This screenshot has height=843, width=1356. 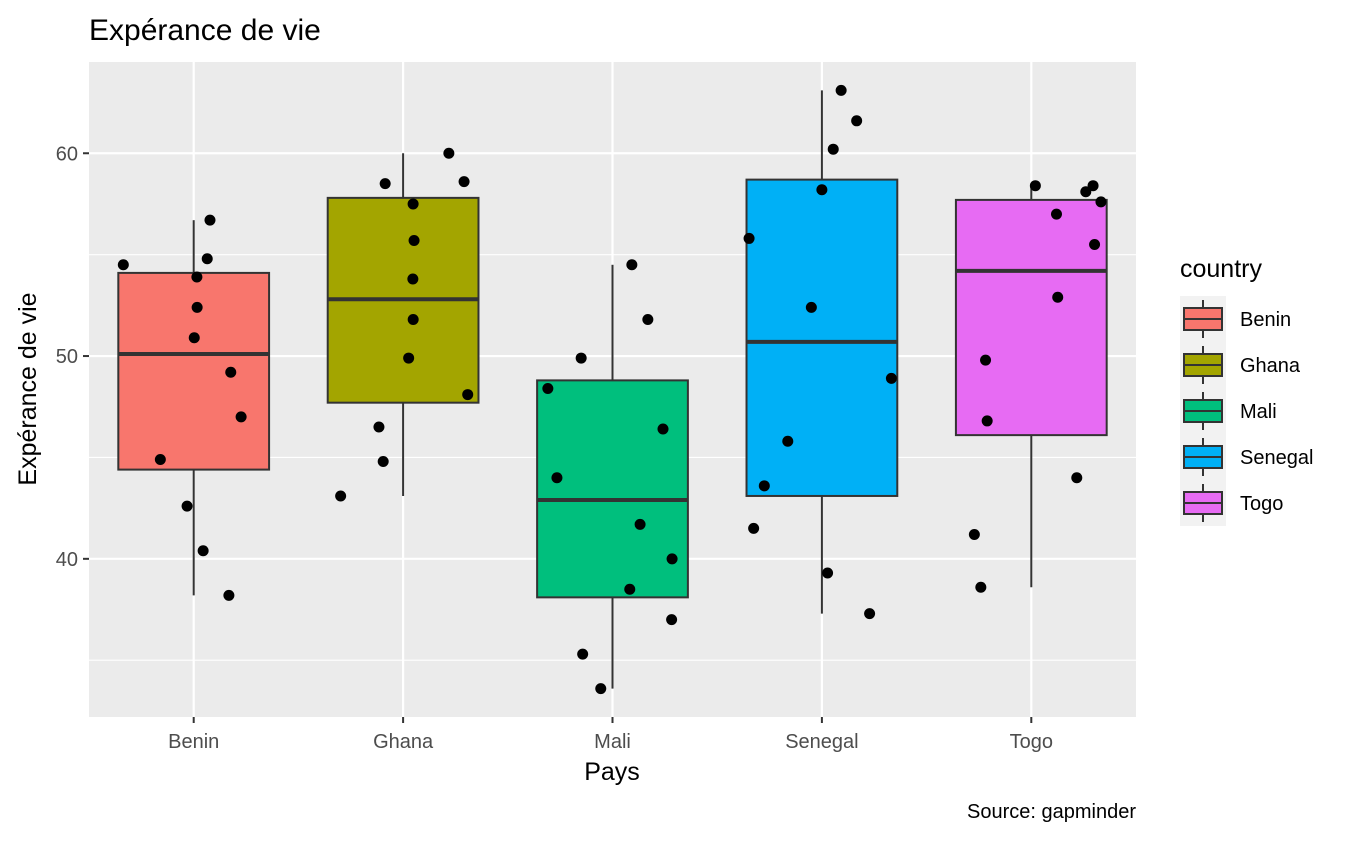 What do you see at coordinates (28, 388) in the screenshot?
I see `y-axis-title: Expérance de vie` at bounding box center [28, 388].